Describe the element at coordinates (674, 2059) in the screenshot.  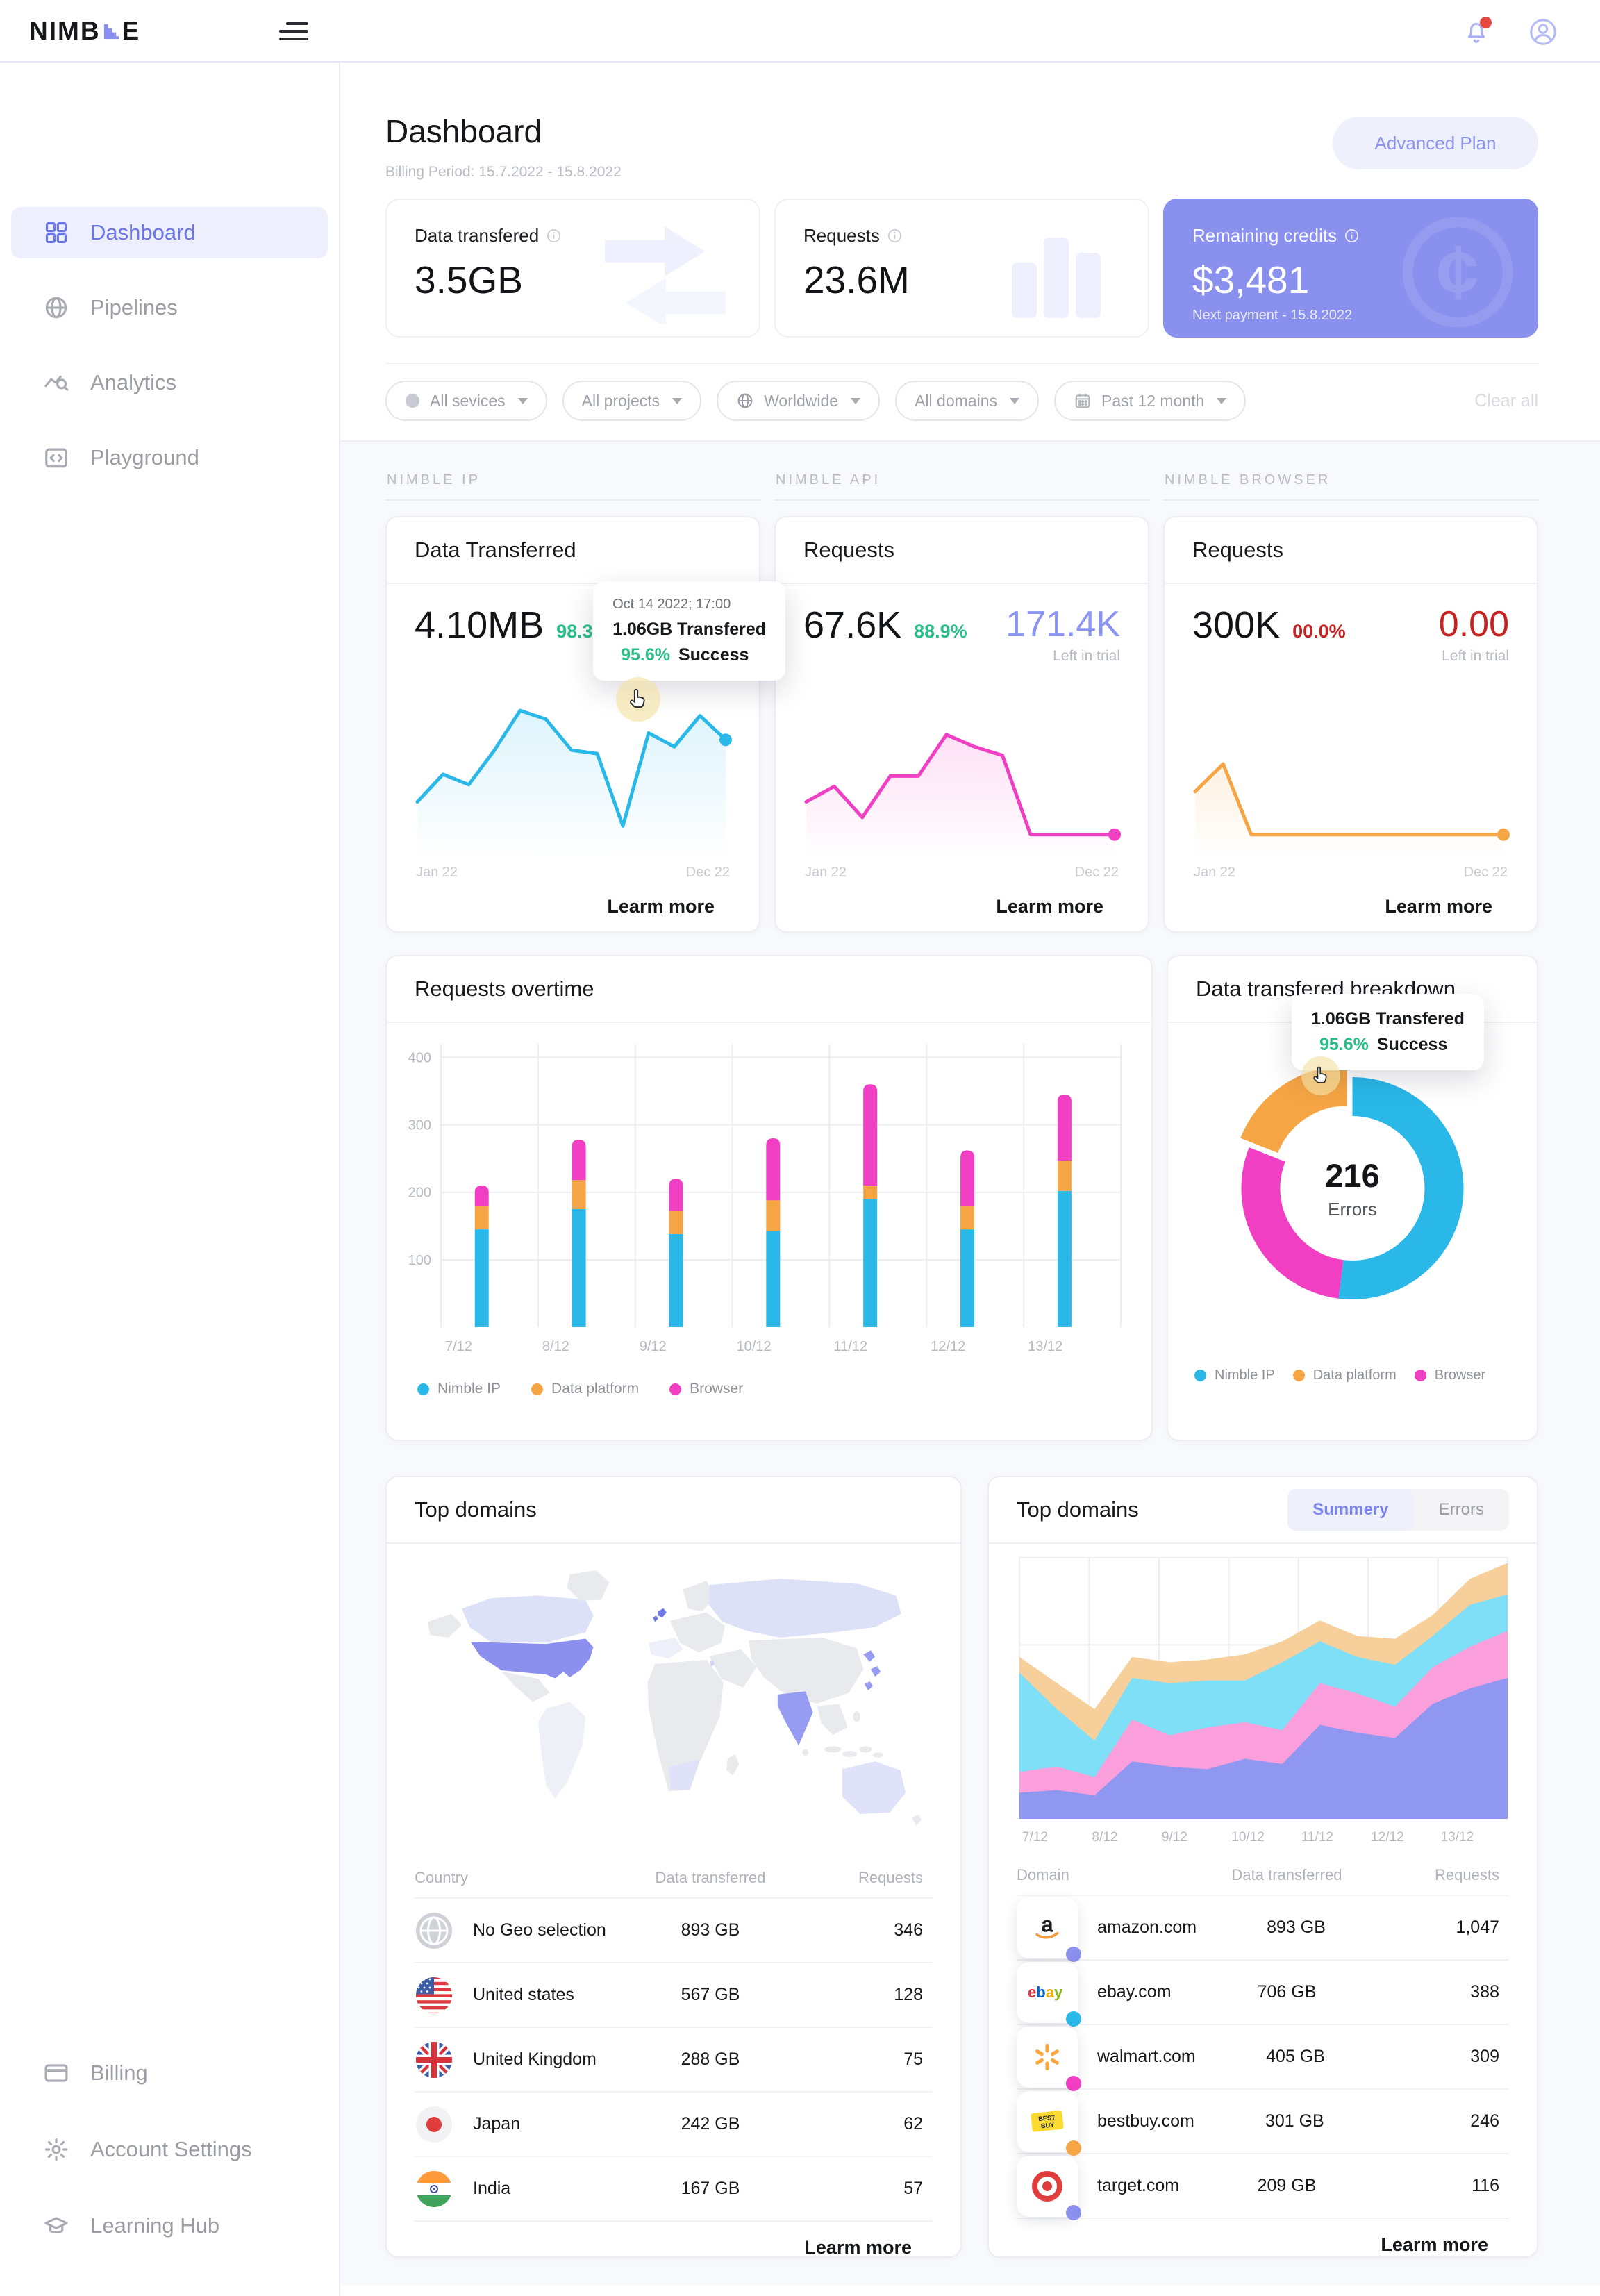
I see `table-row: United Kingdom 288 GB 75` at that location.